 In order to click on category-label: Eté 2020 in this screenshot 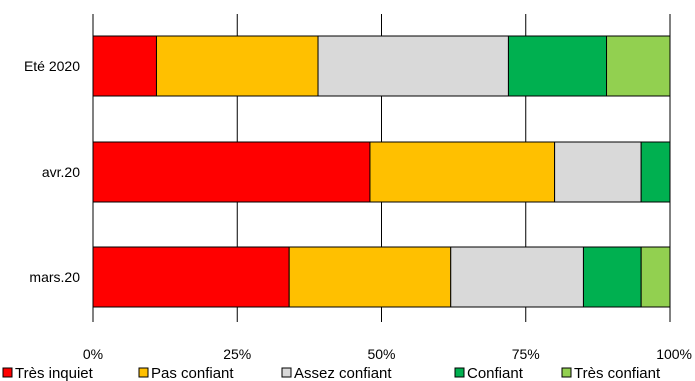, I will do `click(52, 66)`.